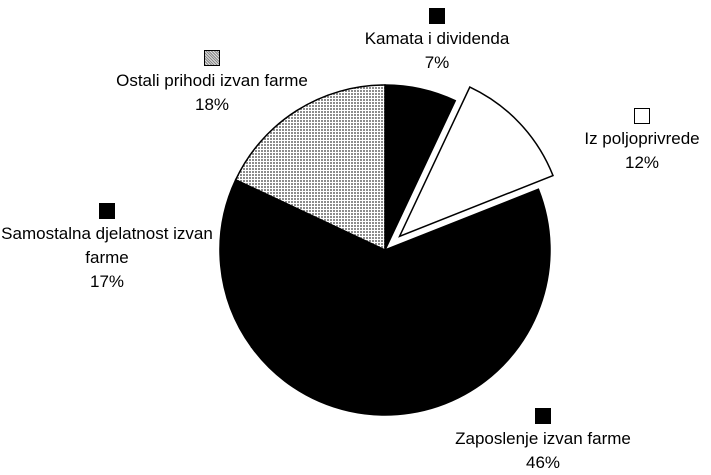 This screenshot has height=475, width=711. What do you see at coordinates (543, 462) in the screenshot?
I see `value-label: 46%` at bounding box center [543, 462].